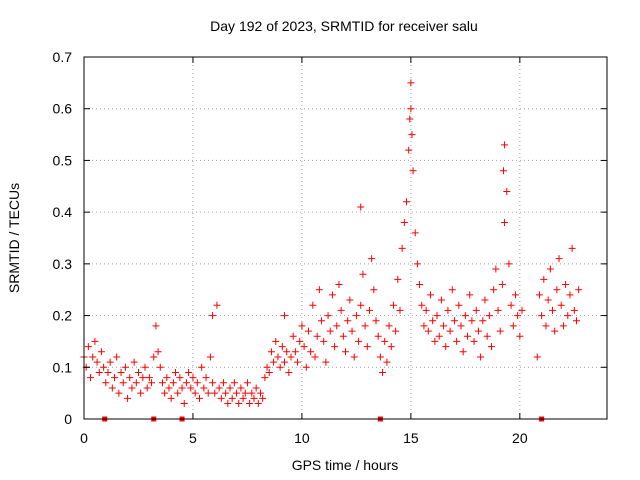  Describe the element at coordinates (193, 438) in the screenshot. I see `x-tick-label: 5` at that location.